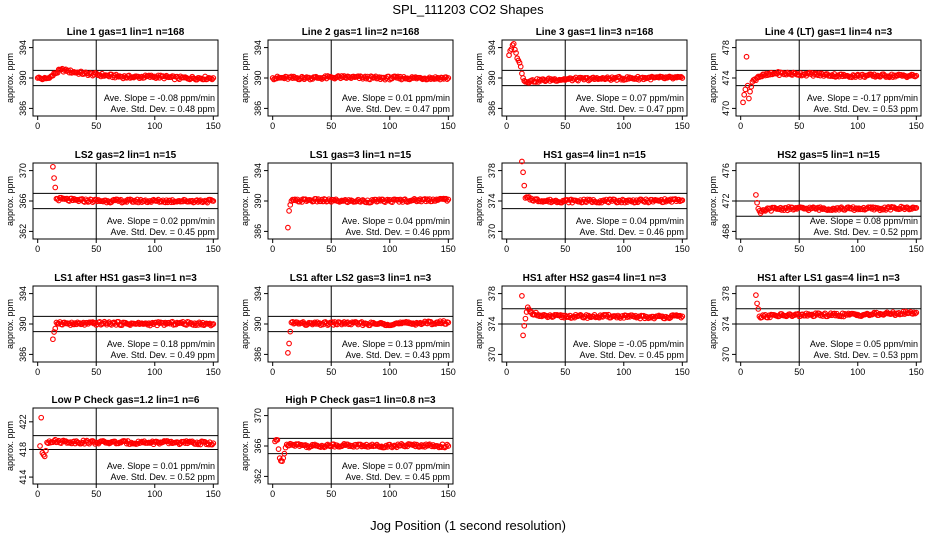  I want to click on stddev-stat: Ave. Std. Dev. = 0.45 ppm, so click(632, 355).